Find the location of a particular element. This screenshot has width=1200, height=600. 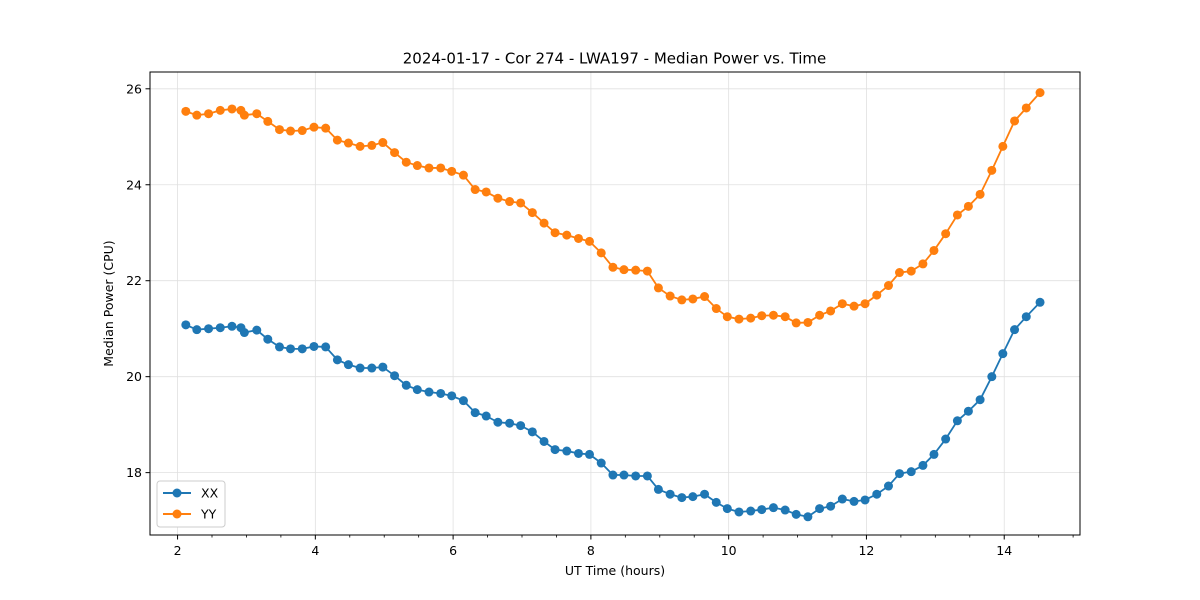

x-tick-label: 14 is located at coordinates (1004, 550).